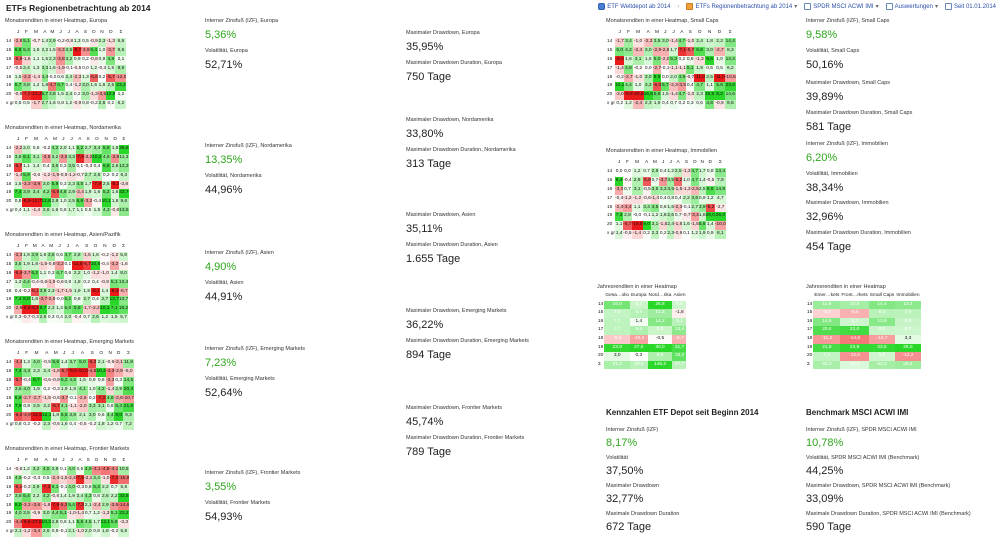  Describe the element at coordinates (18, 399) in the screenshot. I see `heatmap-cell: 6,8` at that location.